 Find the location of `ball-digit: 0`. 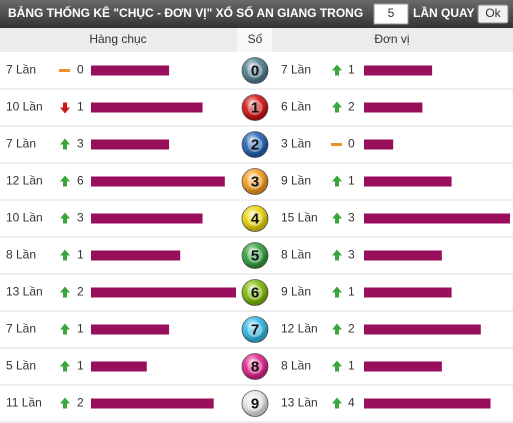

ball-digit: 0 is located at coordinates (255, 70).